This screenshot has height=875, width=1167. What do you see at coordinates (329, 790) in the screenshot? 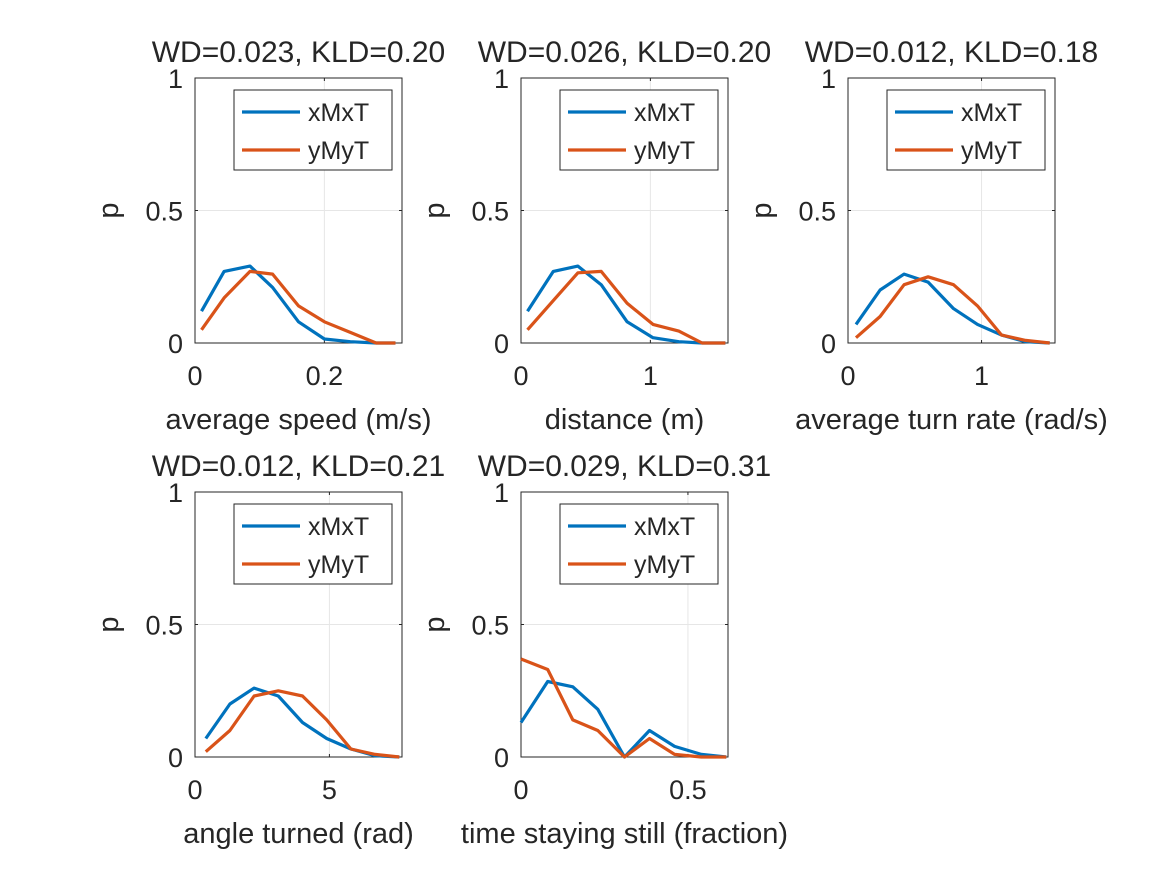
I see `x-tick-label: 5` at bounding box center [329, 790].